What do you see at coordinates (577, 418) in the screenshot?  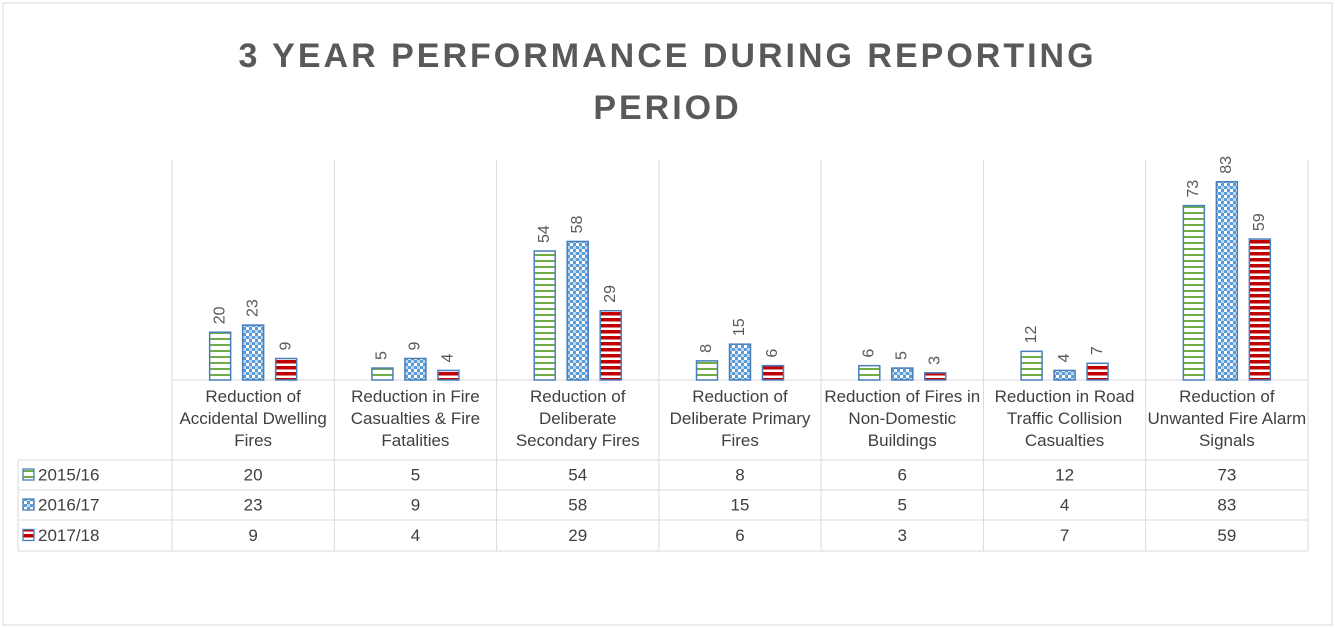 I see `x-tick-label: Reduction of Deliberate Secondary Fires` at bounding box center [577, 418].